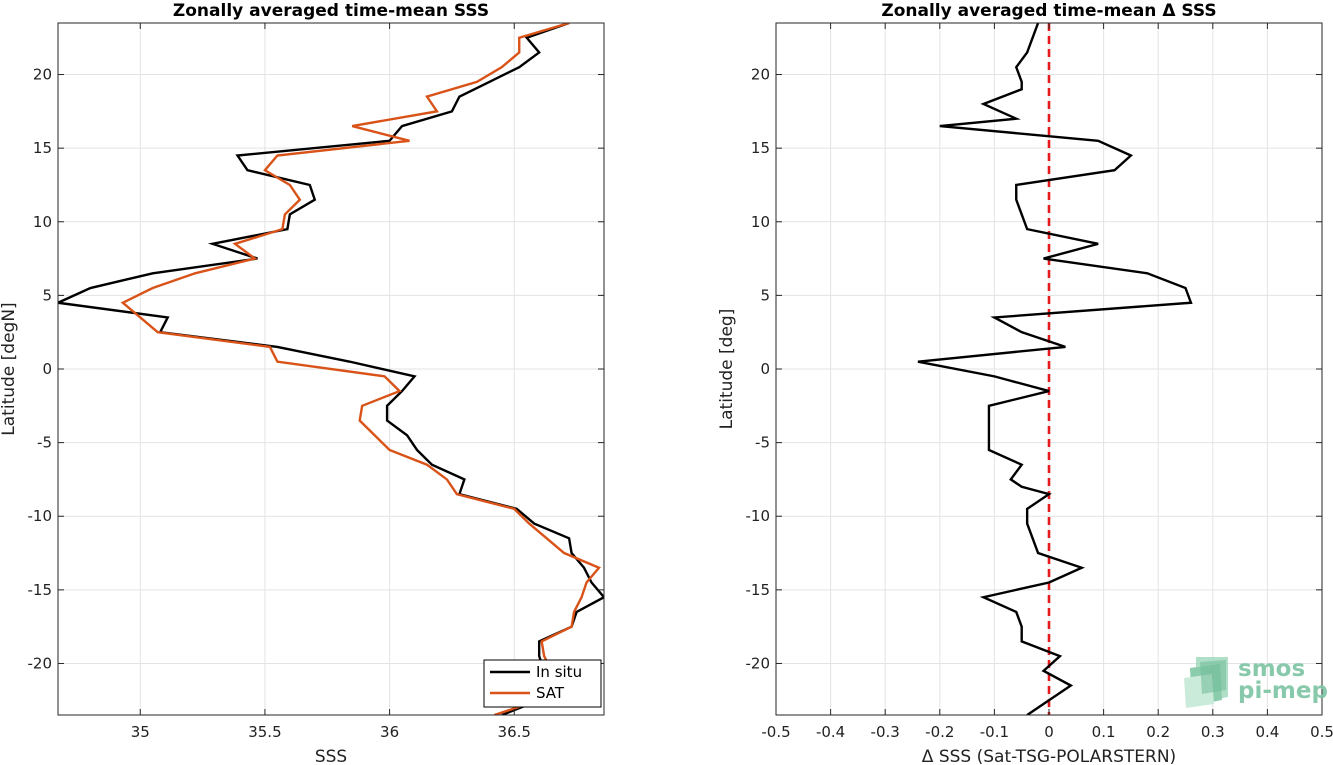  I want to click on x-tick-label: -0.3, so click(885, 732).